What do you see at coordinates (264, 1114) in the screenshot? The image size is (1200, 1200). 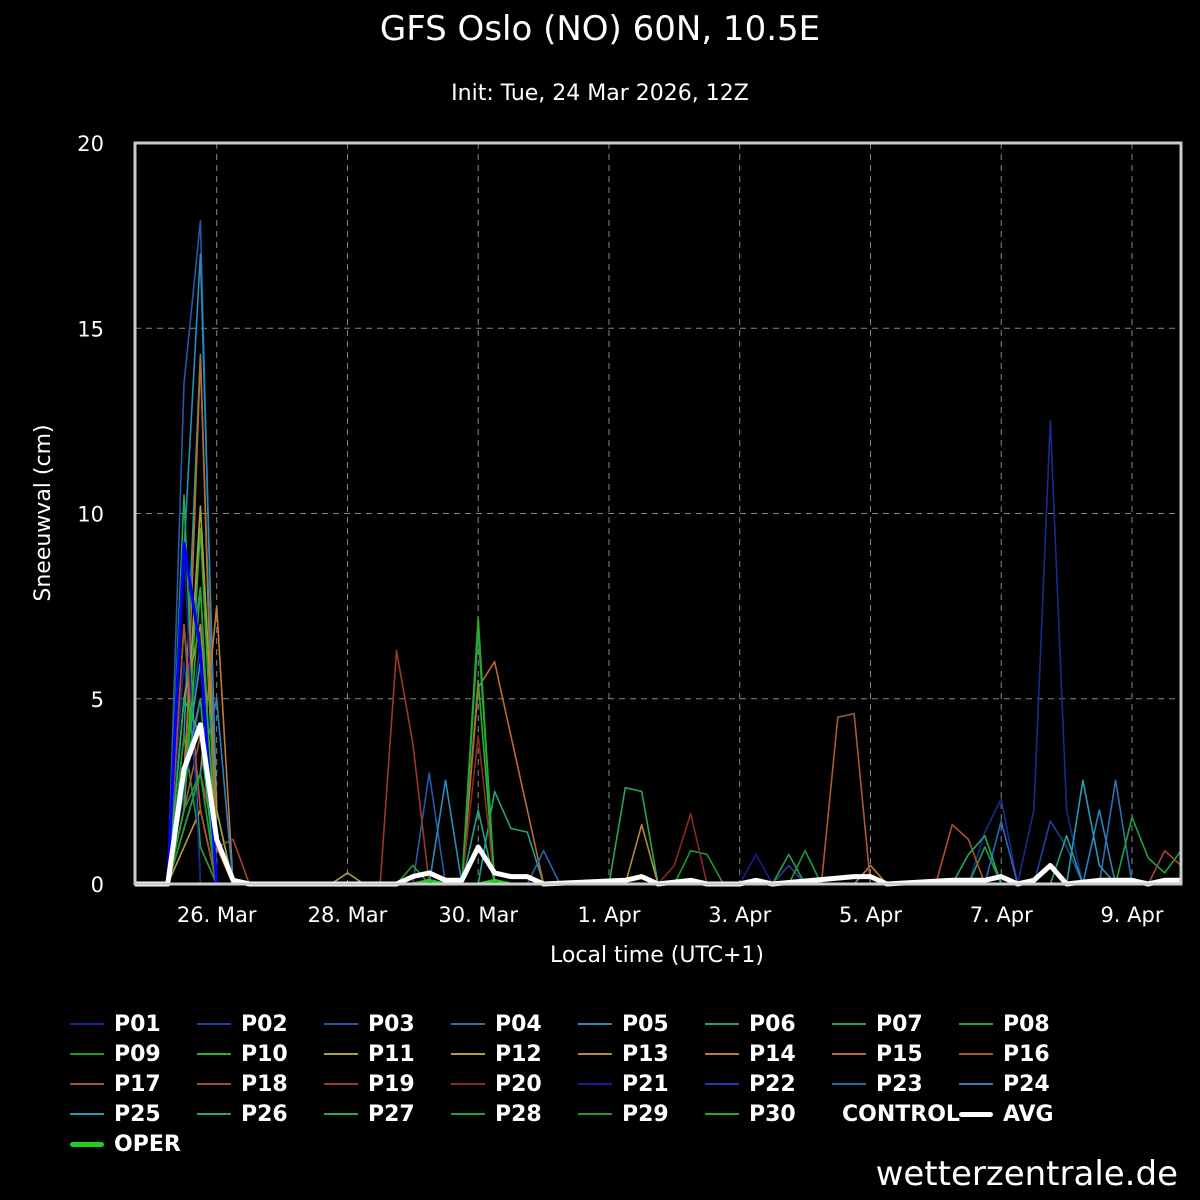 I see `legend-label: P26` at bounding box center [264, 1114].